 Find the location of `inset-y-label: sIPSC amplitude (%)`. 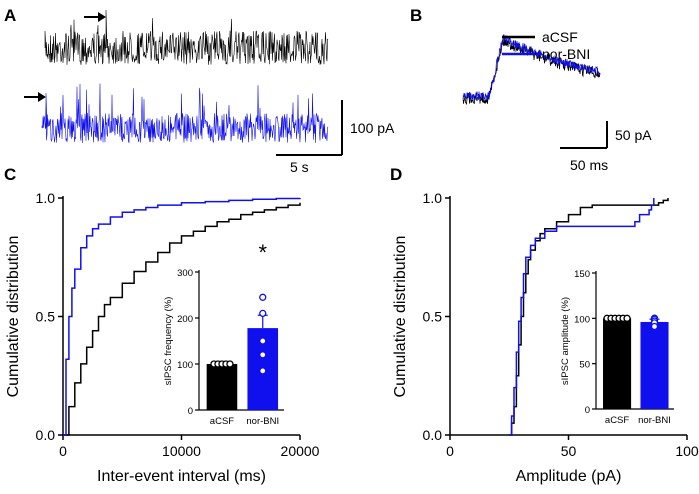

inset-y-label: sIPSC amplitude (%) is located at coordinates (565, 341).